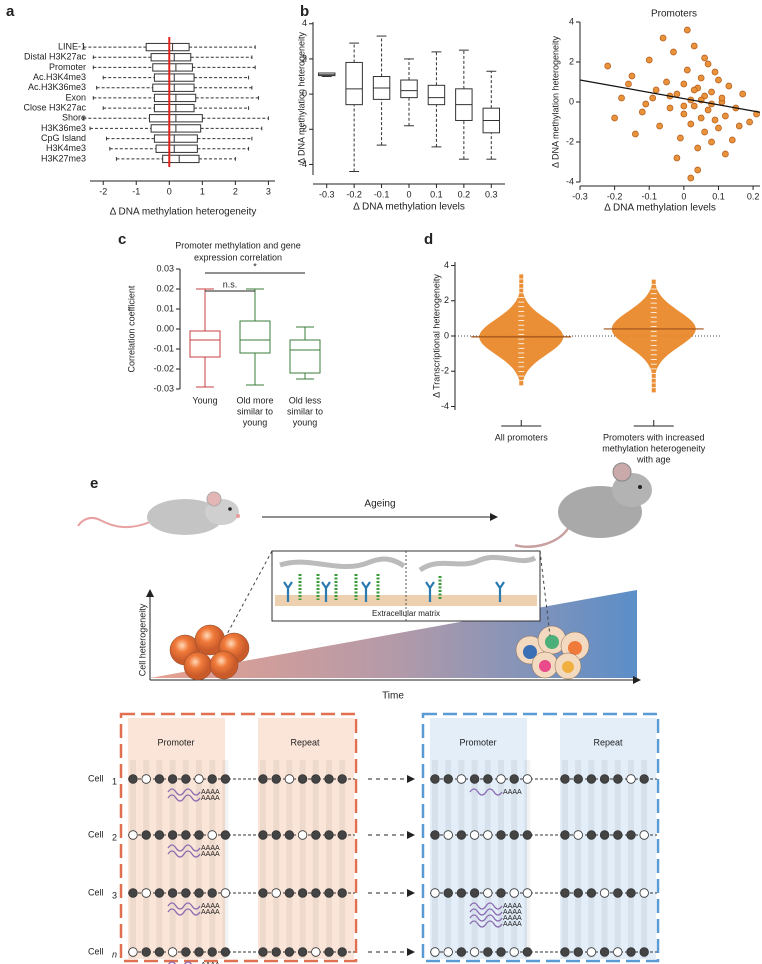  I want to click on y-tick-label: -0.01, so click(163, 348).